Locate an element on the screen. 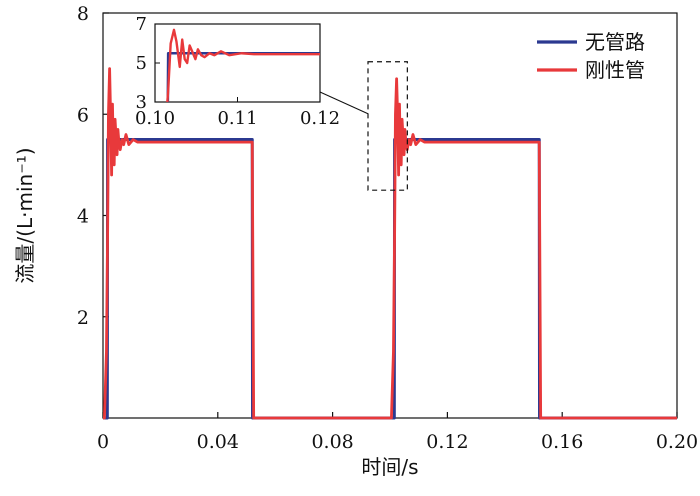  zoom-region-box is located at coordinates (387, 126).